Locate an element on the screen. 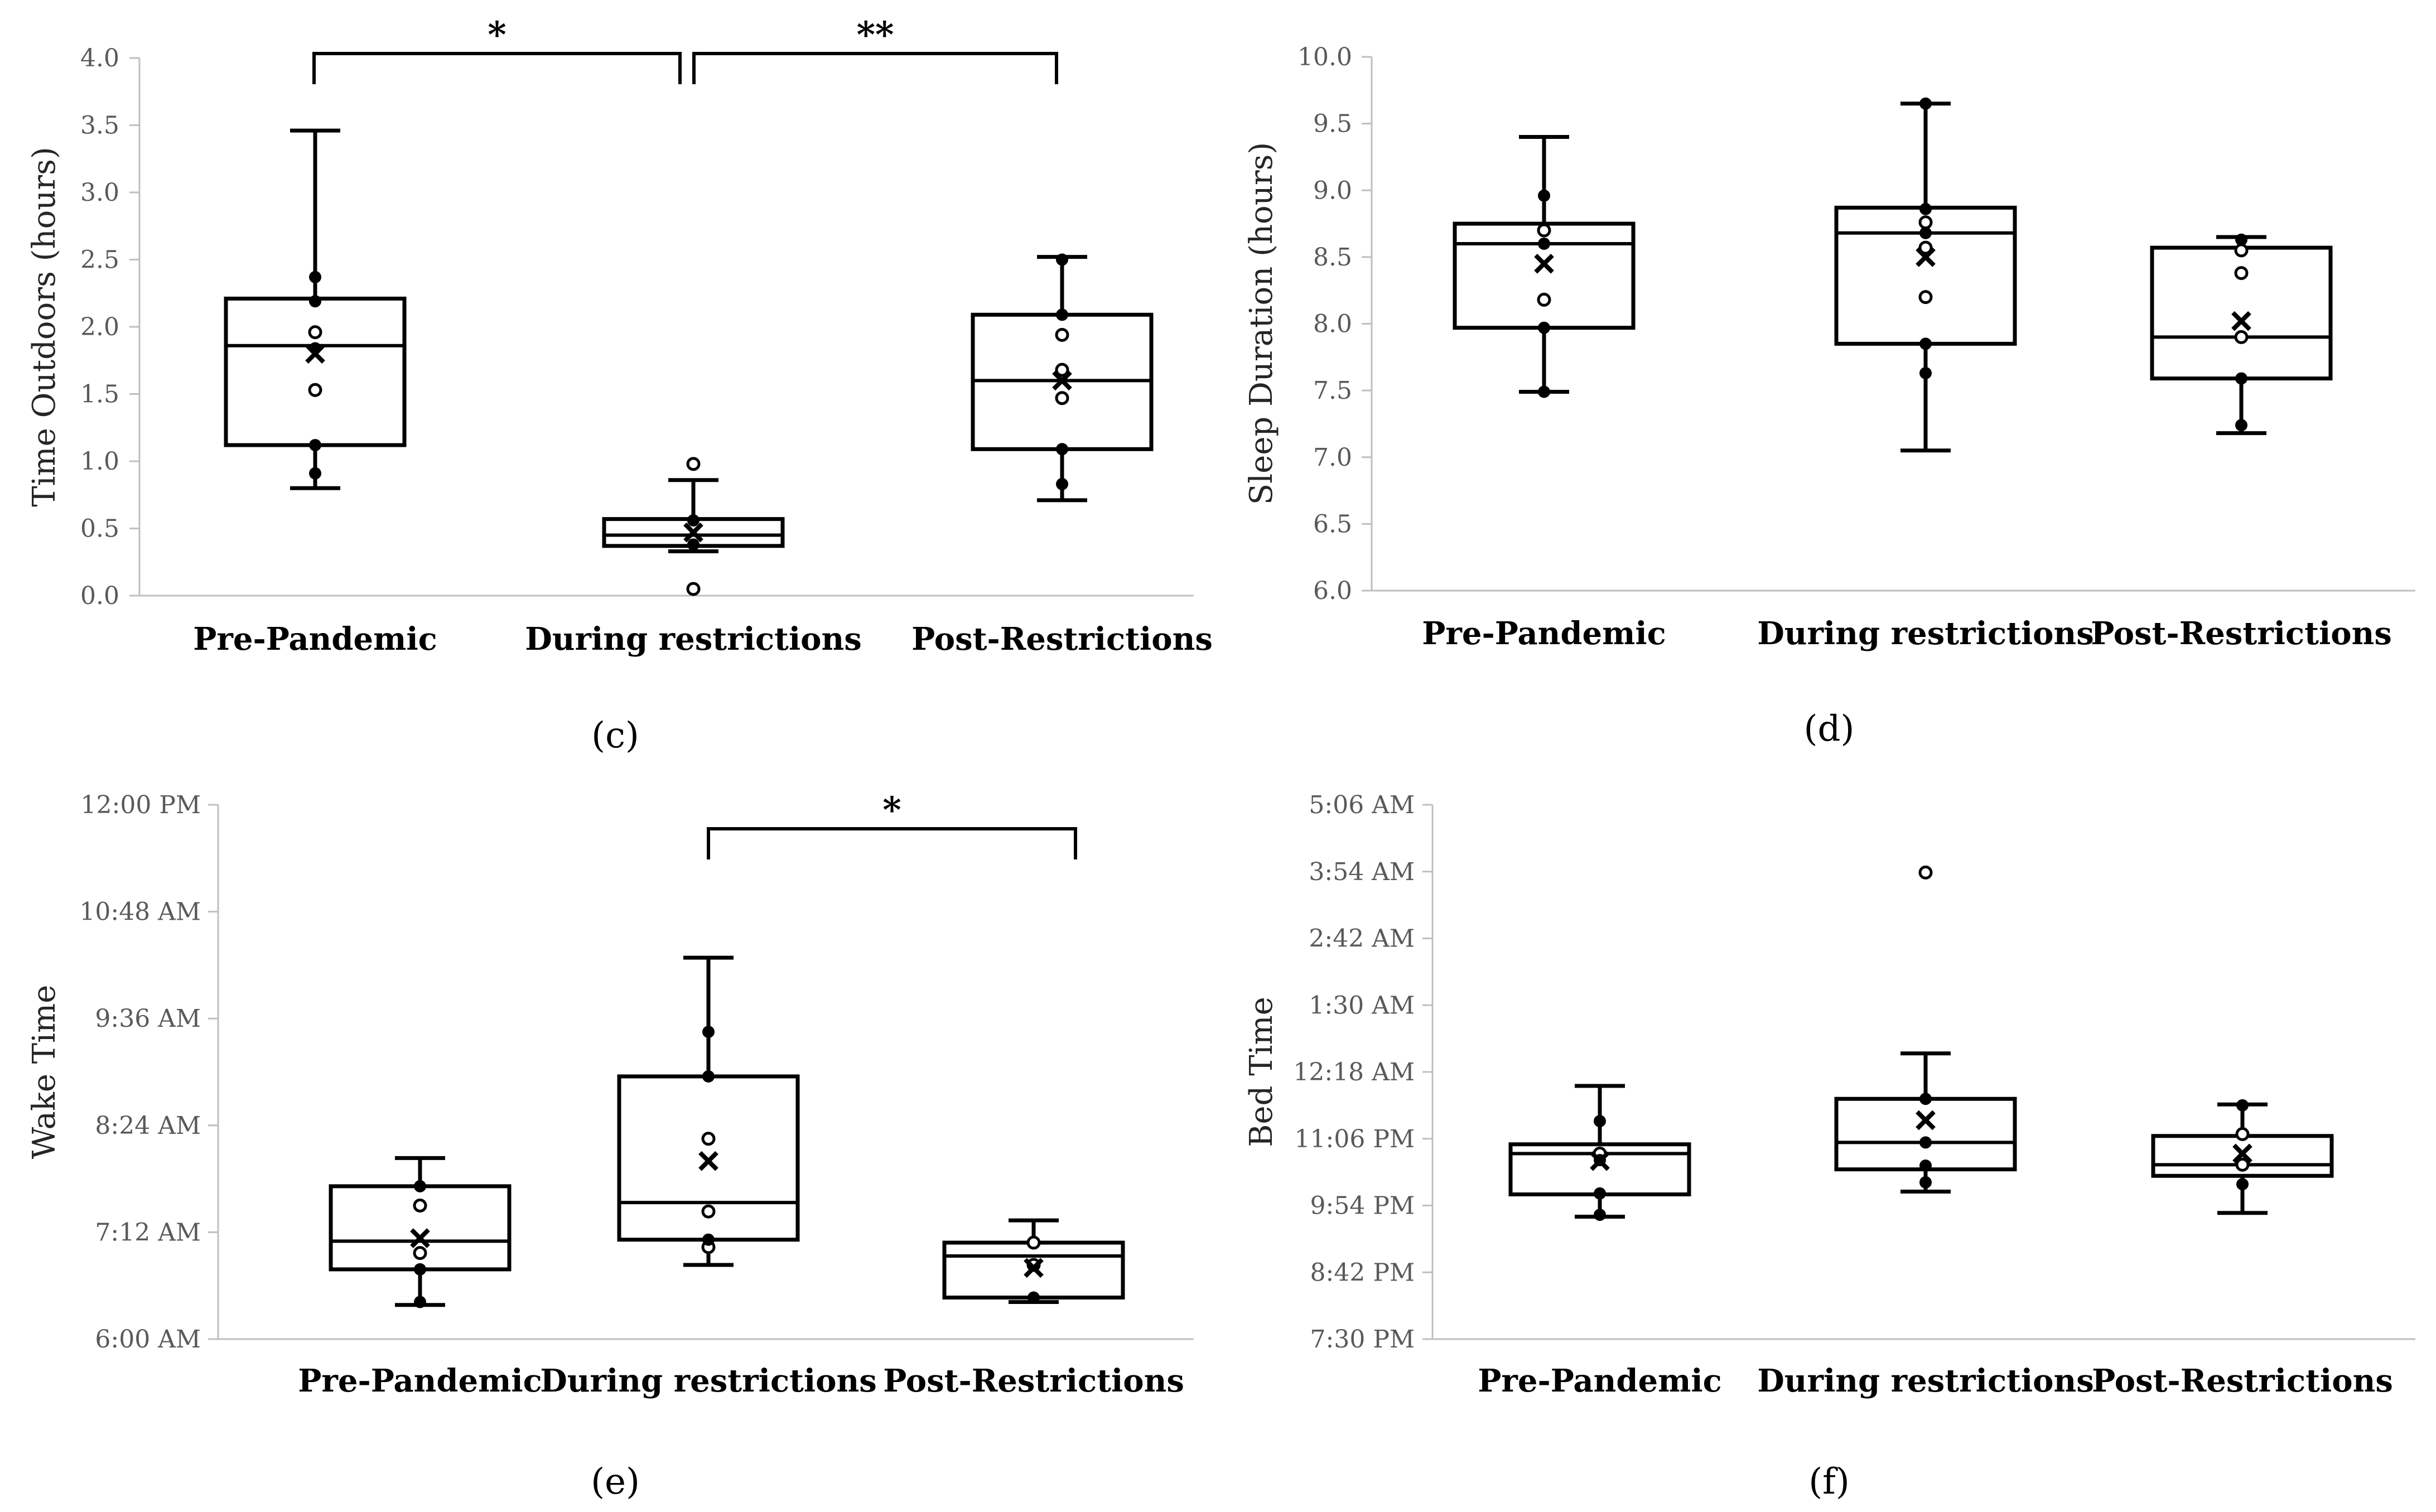  y-tick-label: 11:06 PM is located at coordinates (1355, 1139).